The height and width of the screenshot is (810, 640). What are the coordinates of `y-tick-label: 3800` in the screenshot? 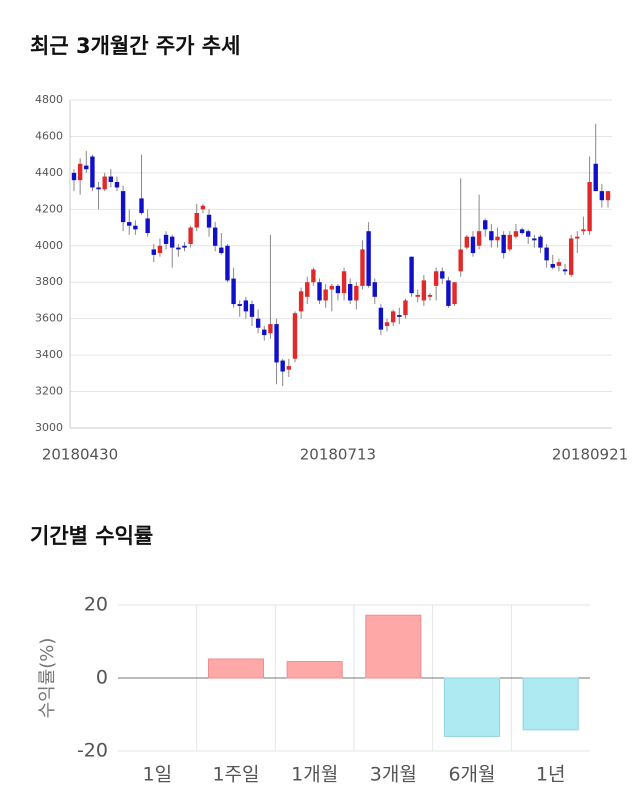 It's located at (49, 281).